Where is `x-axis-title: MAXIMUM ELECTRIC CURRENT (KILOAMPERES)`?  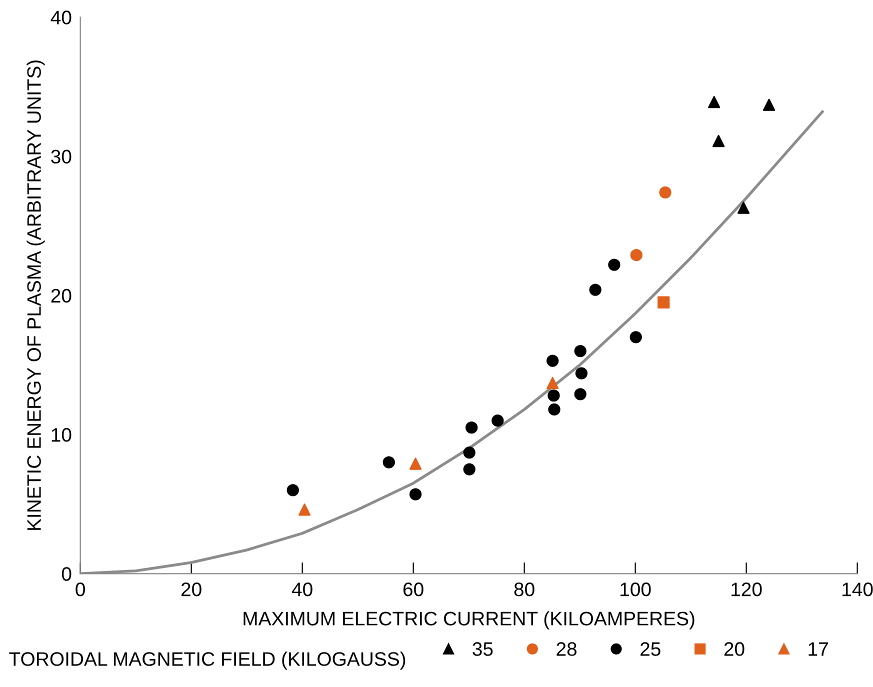
x-axis-title: MAXIMUM ELECTRIC CURRENT (KILOAMPERES) is located at coordinates (469, 620).